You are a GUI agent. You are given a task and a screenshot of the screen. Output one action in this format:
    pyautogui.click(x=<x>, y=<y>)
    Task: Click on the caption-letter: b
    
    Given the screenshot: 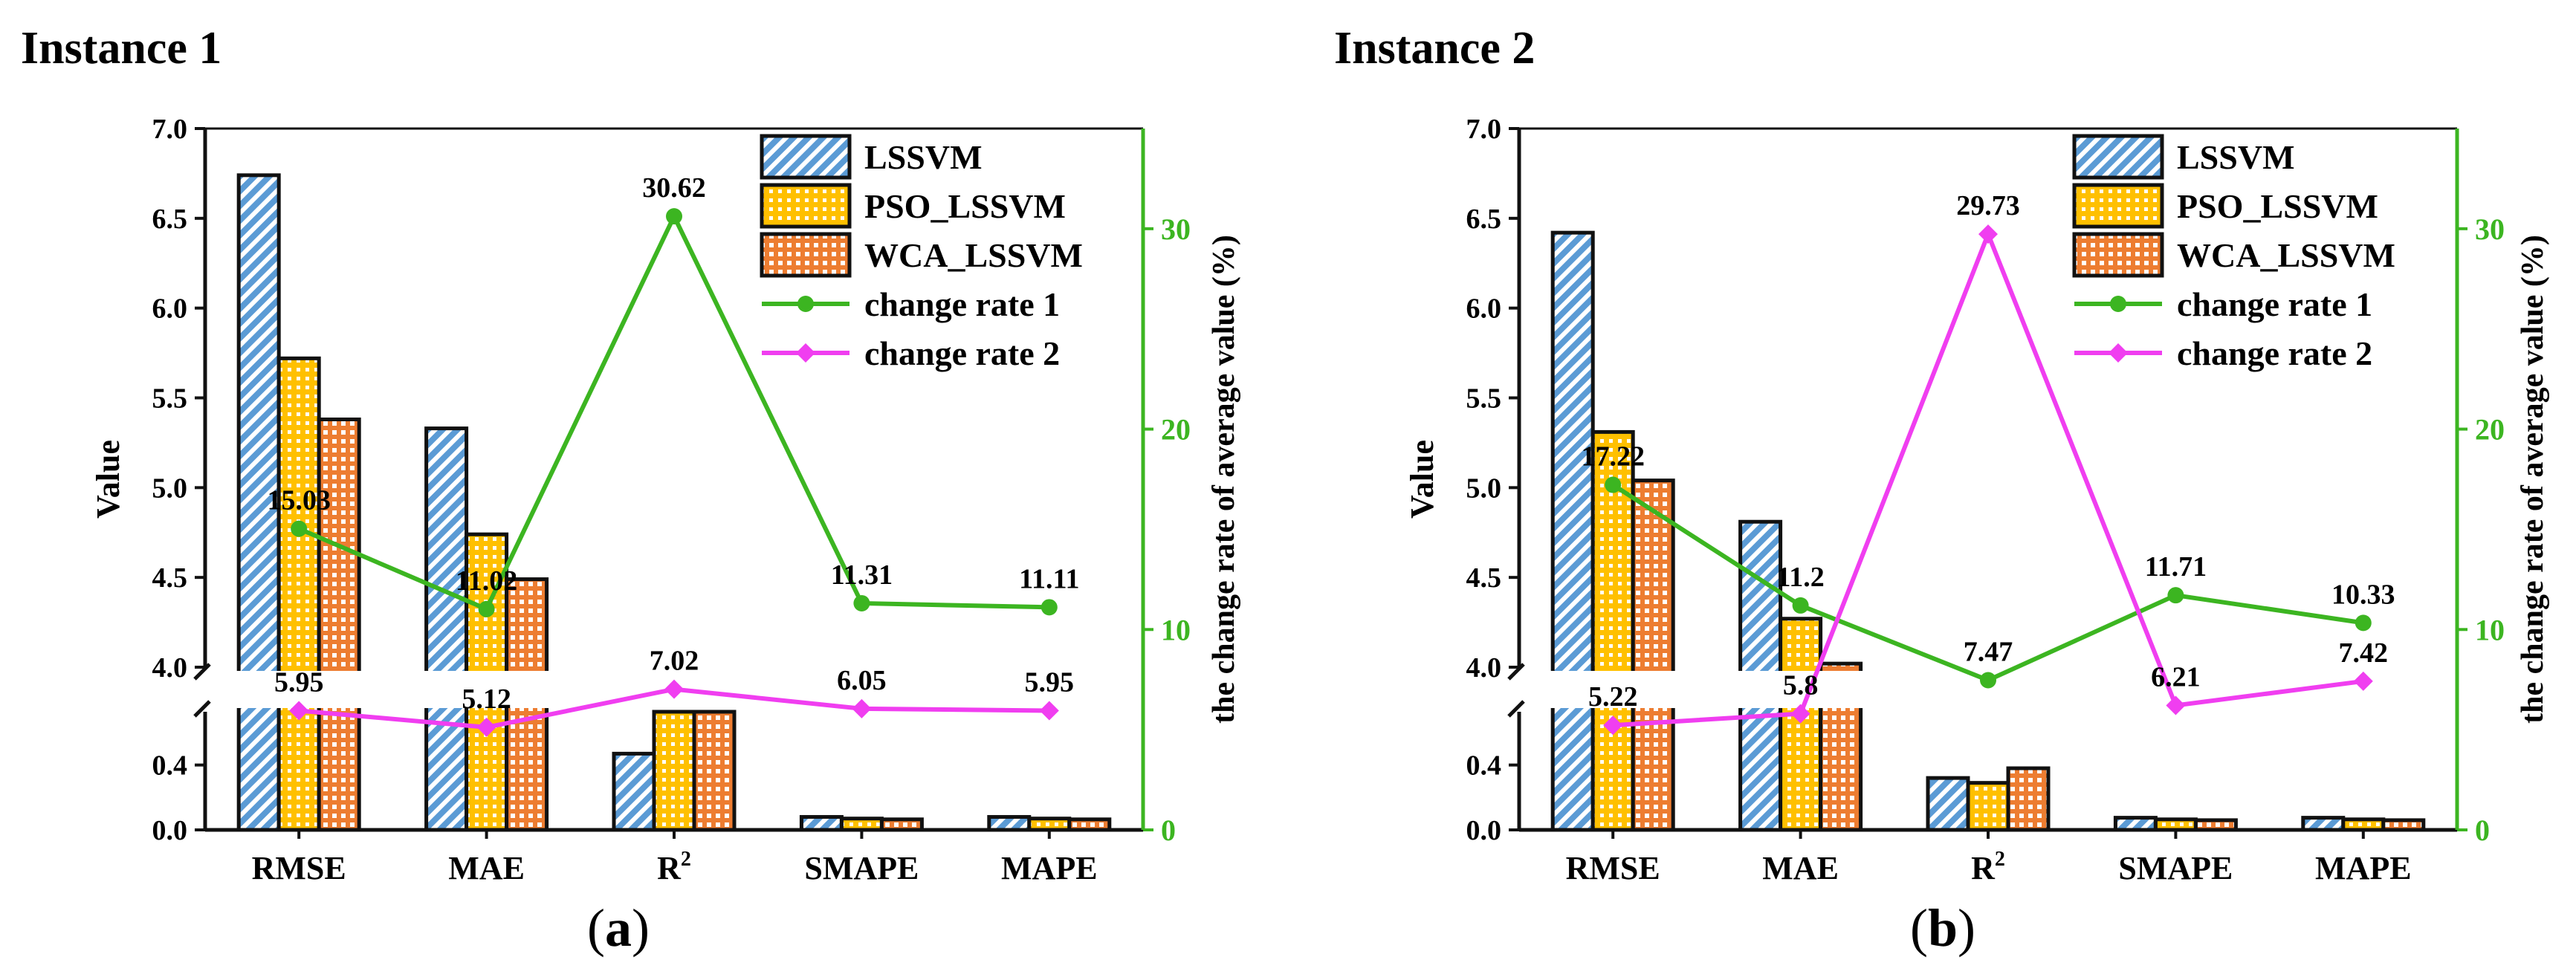 What is the action you would take?
    pyautogui.click(x=1943, y=928)
    